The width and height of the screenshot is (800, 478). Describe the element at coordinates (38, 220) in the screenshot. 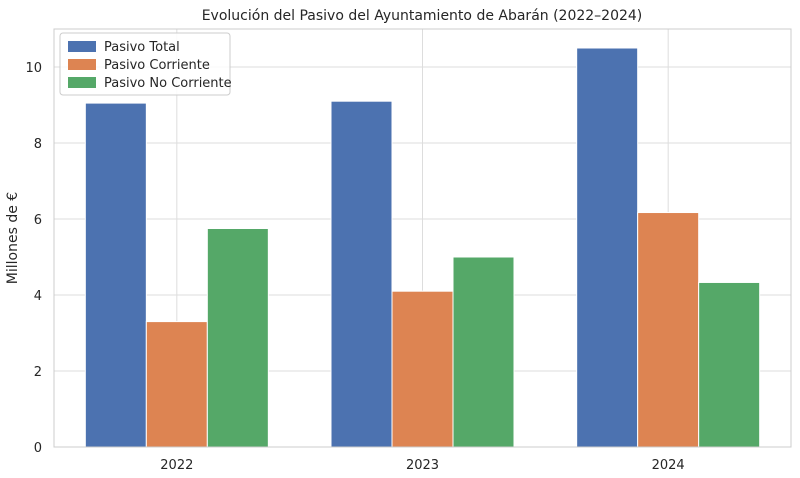

I see `y-tick-label: 6` at that location.